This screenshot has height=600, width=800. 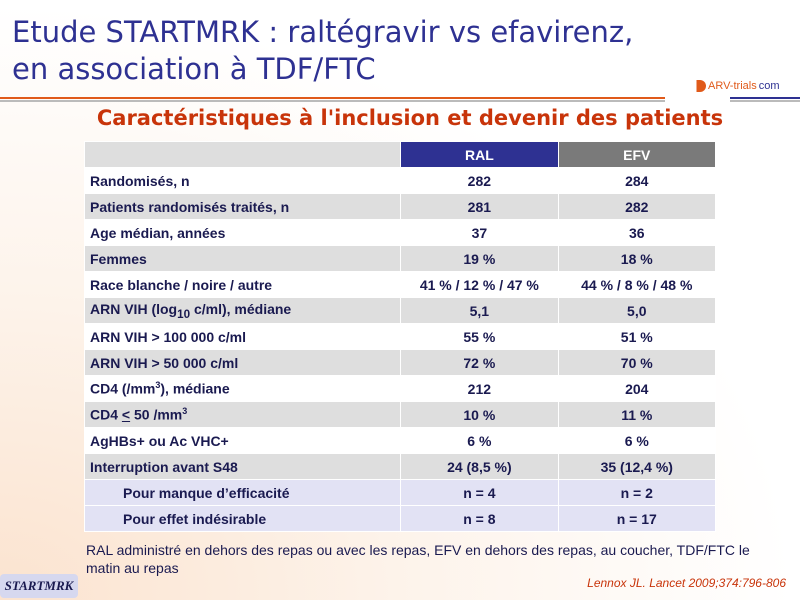 What do you see at coordinates (479, 466) in the screenshot?
I see `ral-value: 24 (8,5 %)` at bounding box center [479, 466].